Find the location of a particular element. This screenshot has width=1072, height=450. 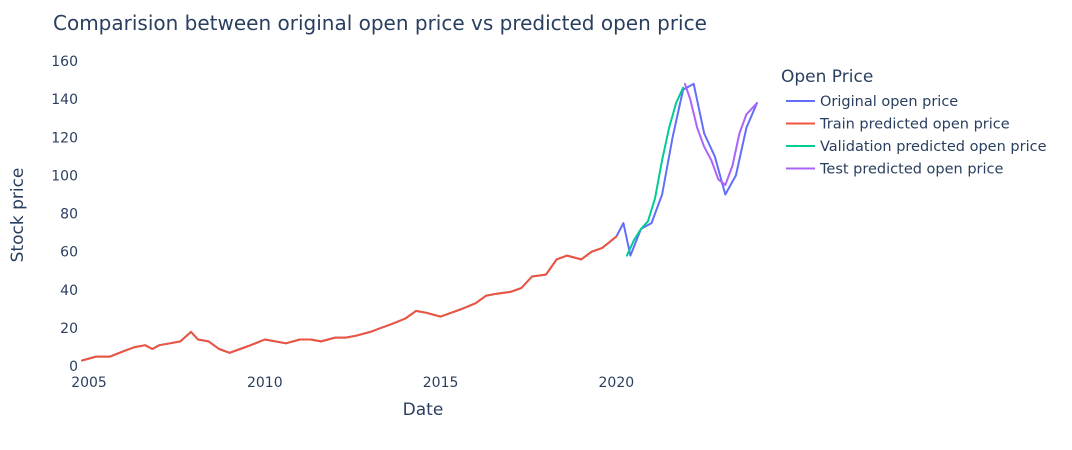

x-axis-title: Date is located at coordinates (423, 410).